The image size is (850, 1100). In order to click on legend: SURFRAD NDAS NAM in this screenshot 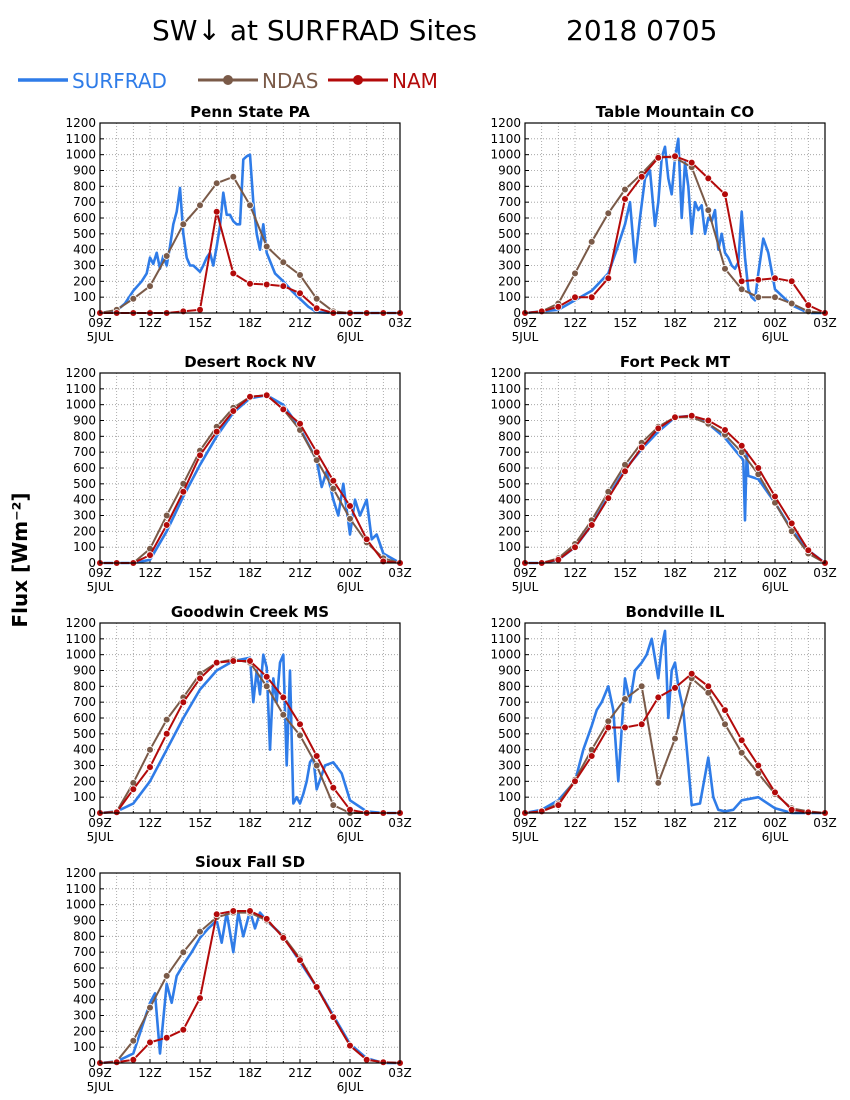, I will do `click(228, 81)`.